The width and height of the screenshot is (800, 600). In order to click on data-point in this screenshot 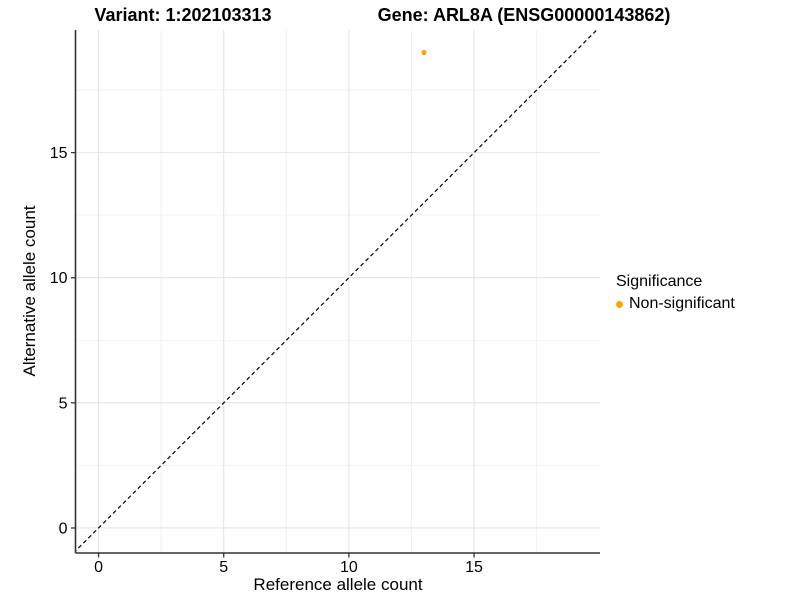, I will do `click(424, 52)`.